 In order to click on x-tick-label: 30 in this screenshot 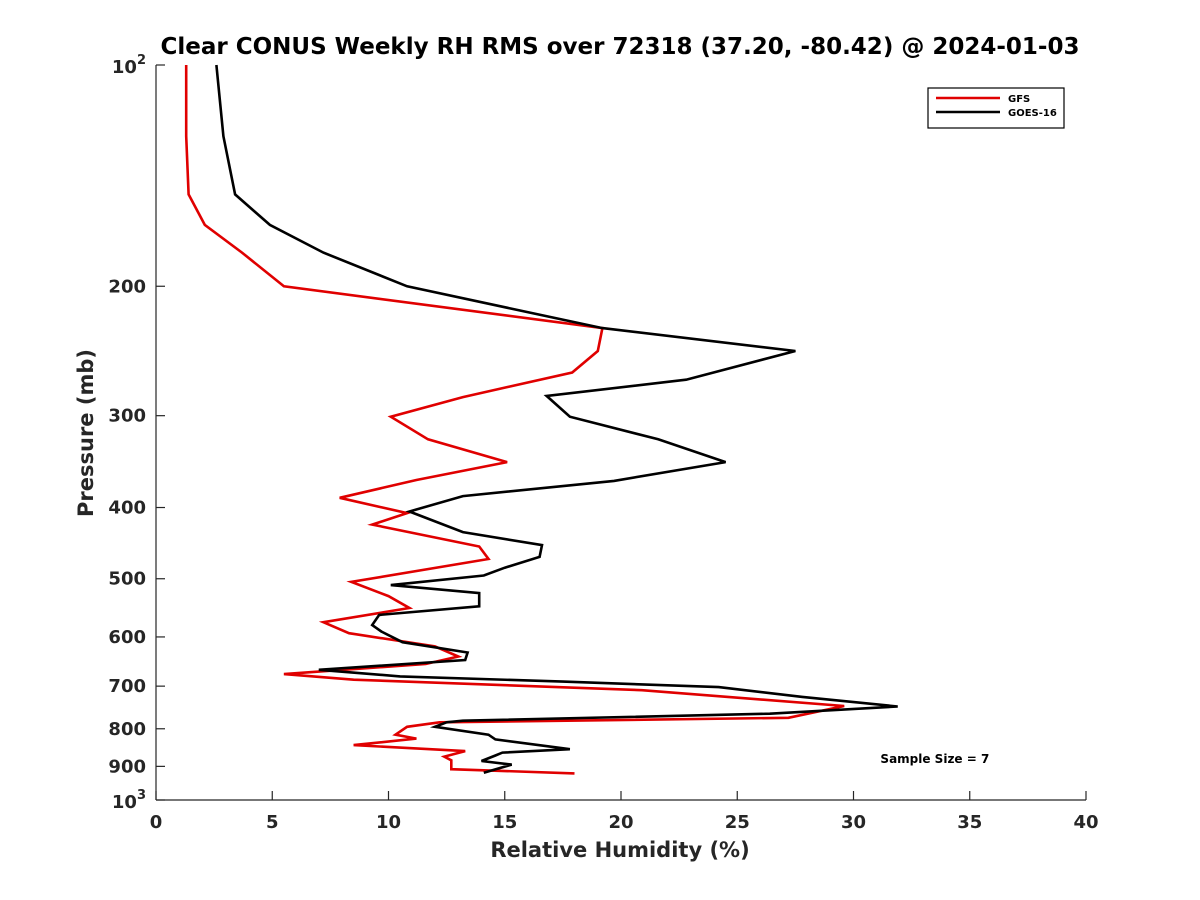, I will do `click(853, 822)`.